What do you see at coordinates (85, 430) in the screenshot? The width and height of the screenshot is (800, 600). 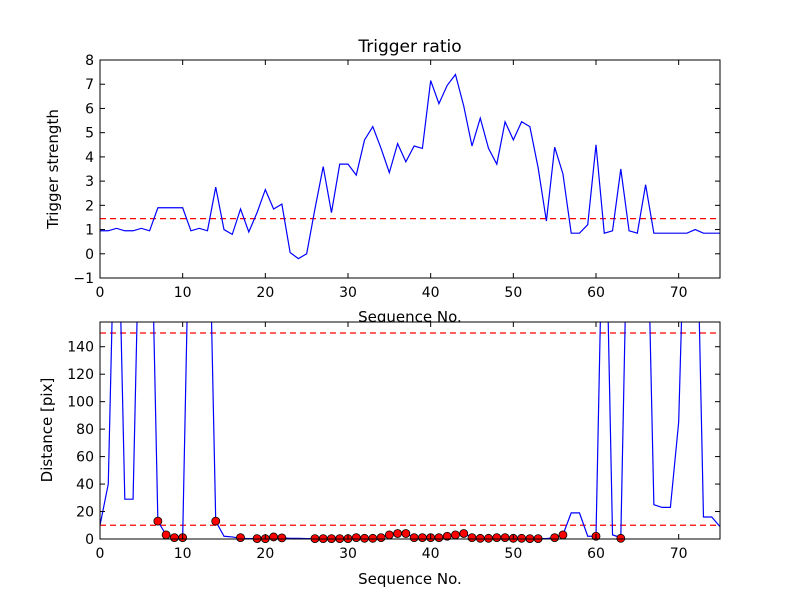 I see `y-tick-label: 80` at bounding box center [85, 430].